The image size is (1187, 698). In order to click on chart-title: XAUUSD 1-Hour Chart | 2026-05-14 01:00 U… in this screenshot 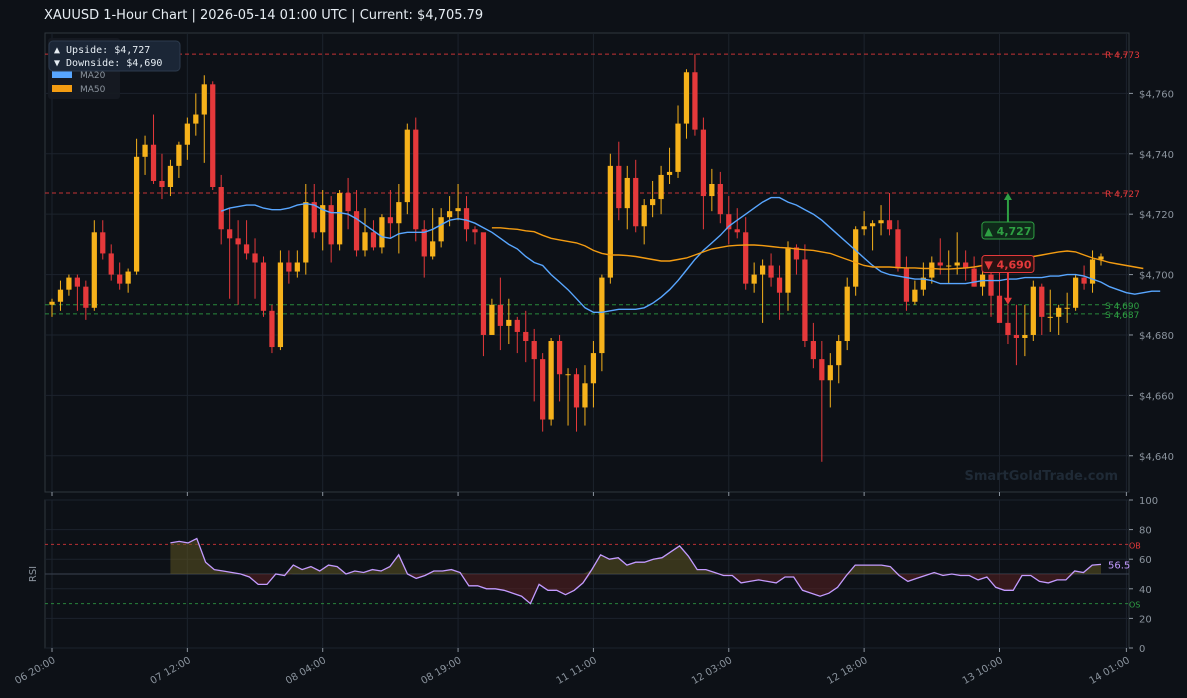, I will do `click(264, 15)`.